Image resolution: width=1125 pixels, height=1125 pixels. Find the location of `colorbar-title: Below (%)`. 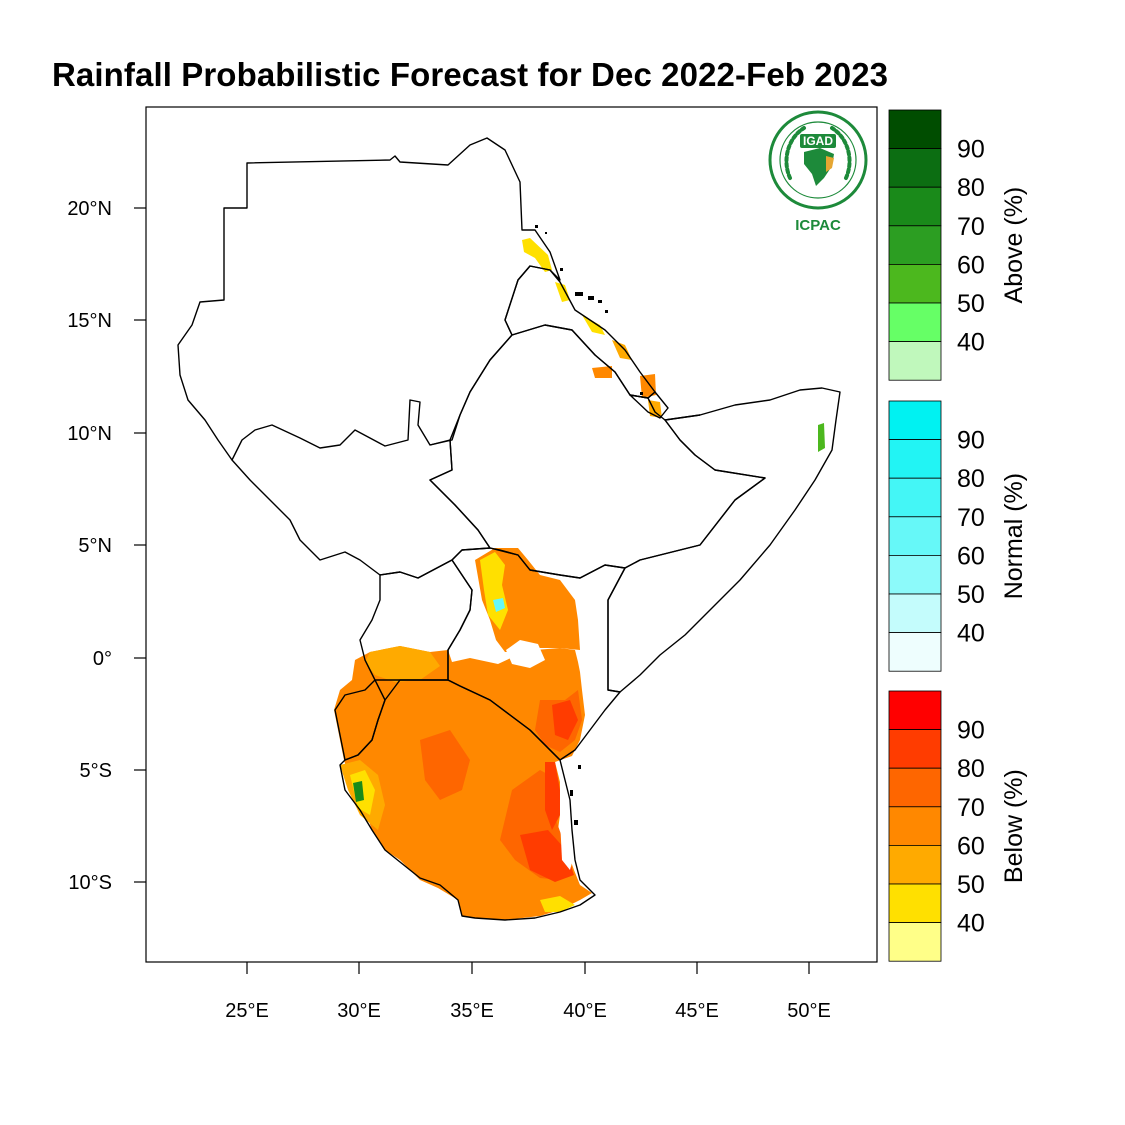

colorbar-title: Below (%) is located at coordinates (1014, 826).